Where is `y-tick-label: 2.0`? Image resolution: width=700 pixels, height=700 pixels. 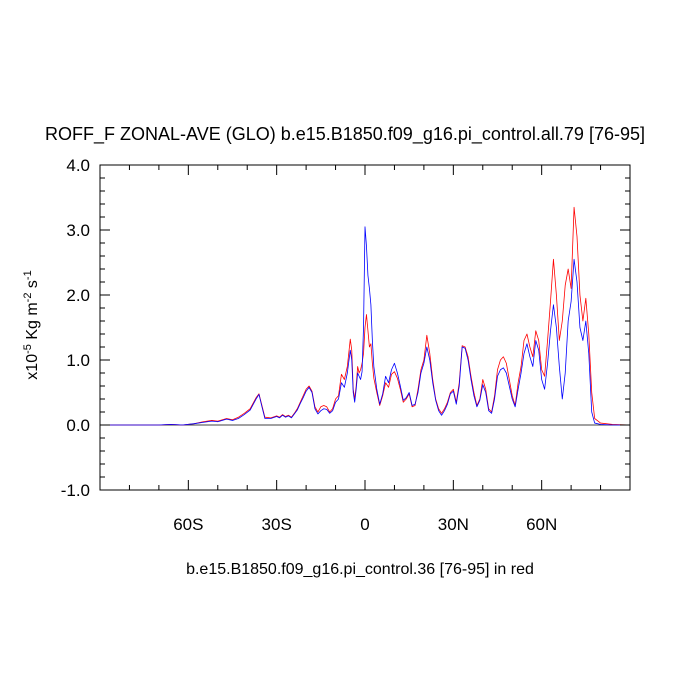 y-tick-label: 2.0 is located at coordinates (78, 295).